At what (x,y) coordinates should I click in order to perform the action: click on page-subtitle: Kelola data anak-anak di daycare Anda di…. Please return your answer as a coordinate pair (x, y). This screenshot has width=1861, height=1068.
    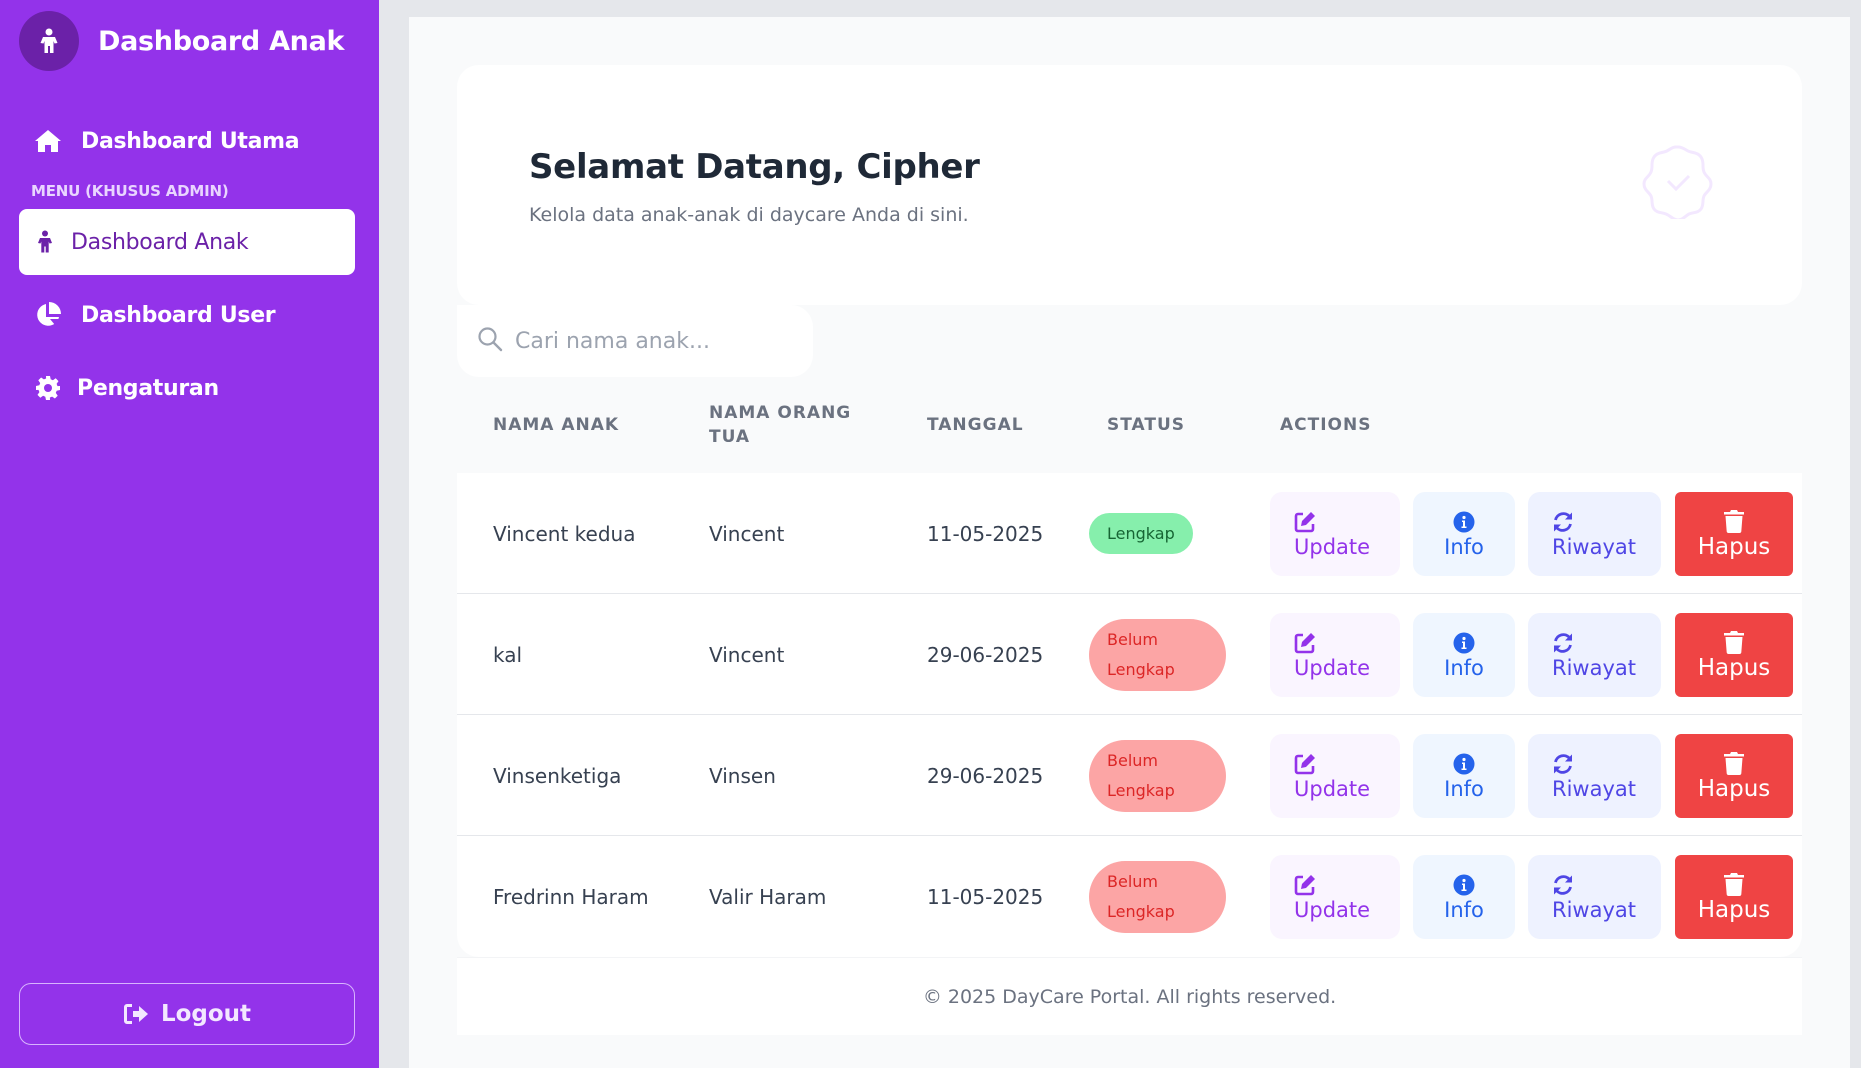
    Looking at the image, I should click on (749, 215).